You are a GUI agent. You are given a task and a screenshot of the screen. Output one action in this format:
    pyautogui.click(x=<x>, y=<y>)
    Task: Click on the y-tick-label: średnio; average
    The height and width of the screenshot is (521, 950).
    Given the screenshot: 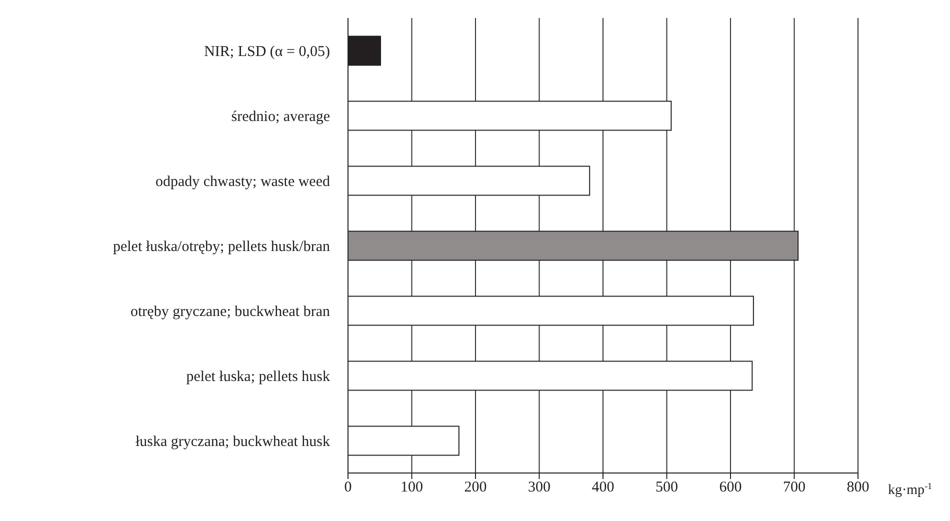 What is the action you would take?
    pyautogui.click(x=280, y=116)
    